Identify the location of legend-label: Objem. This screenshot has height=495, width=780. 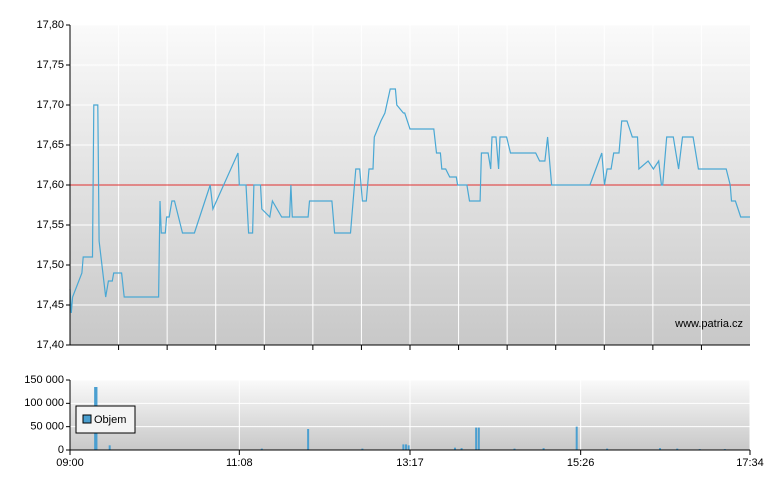
(110, 420).